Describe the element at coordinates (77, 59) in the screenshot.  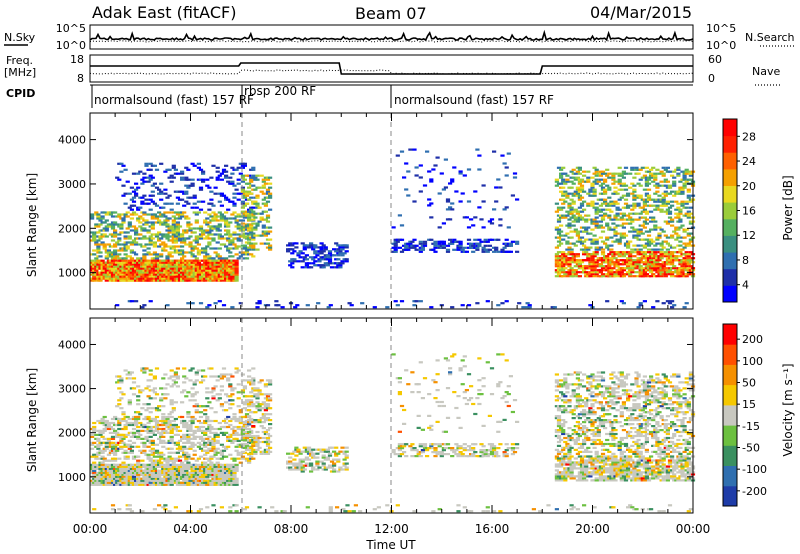
I see `freq-tick-high: 18` at that location.